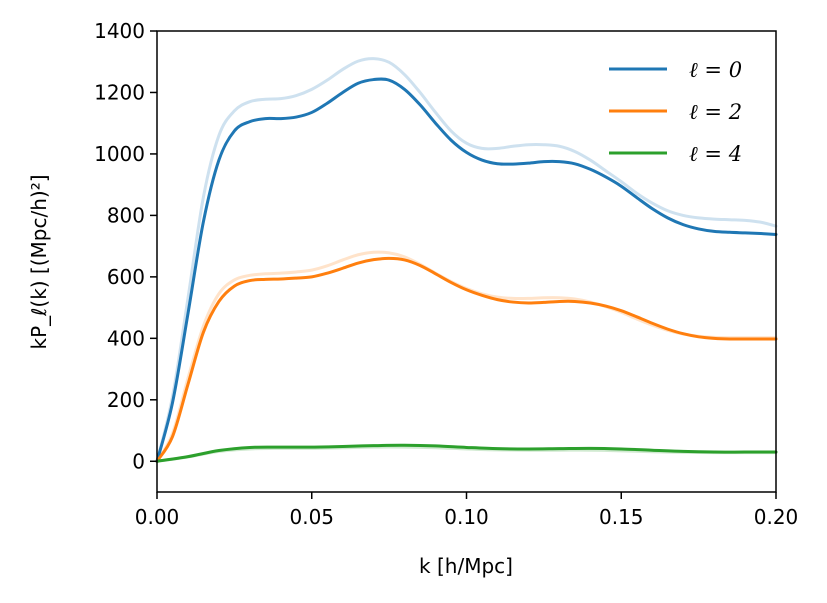 Image resolution: width=827 pixels, height=603 pixels. Describe the element at coordinates (621, 517) in the screenshot. I see `x-tick-label: 0.15` at that location.